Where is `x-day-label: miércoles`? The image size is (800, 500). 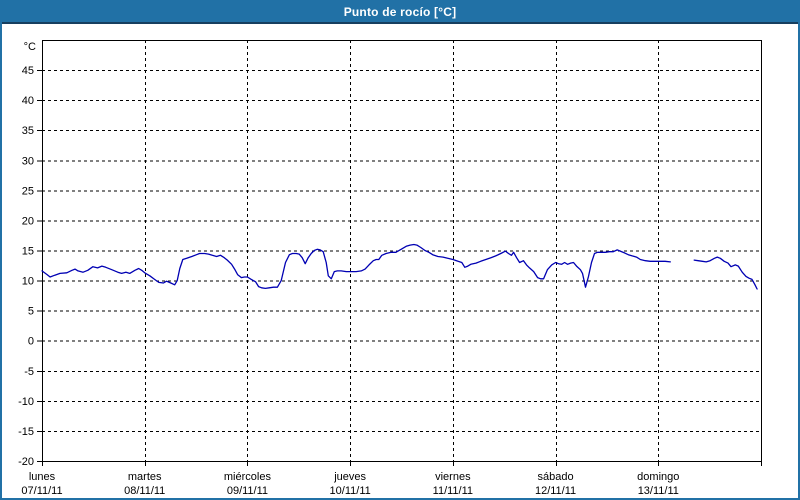
x-day-label: miércoles is located at coordinates (248, 477).